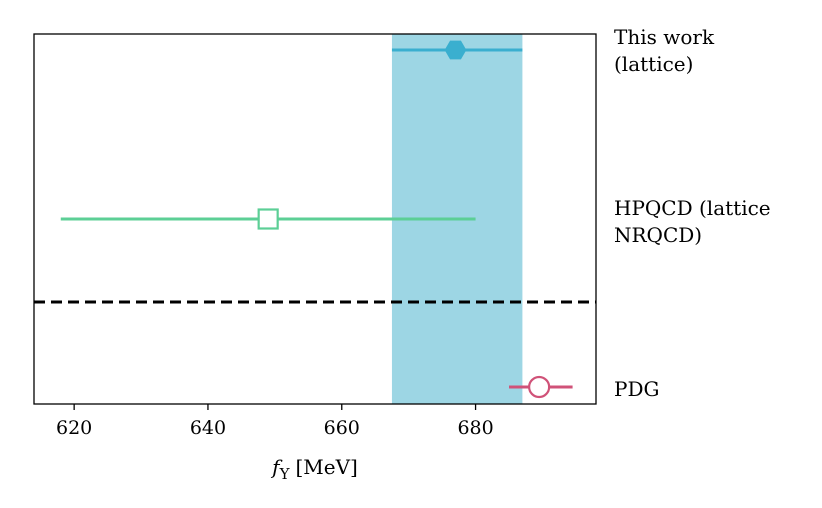 The height and width of the screenshot is (508, 822). Describe the element at coordinates (342, 428) in the screenshot. I see `x-tick-label: 660` at that location.